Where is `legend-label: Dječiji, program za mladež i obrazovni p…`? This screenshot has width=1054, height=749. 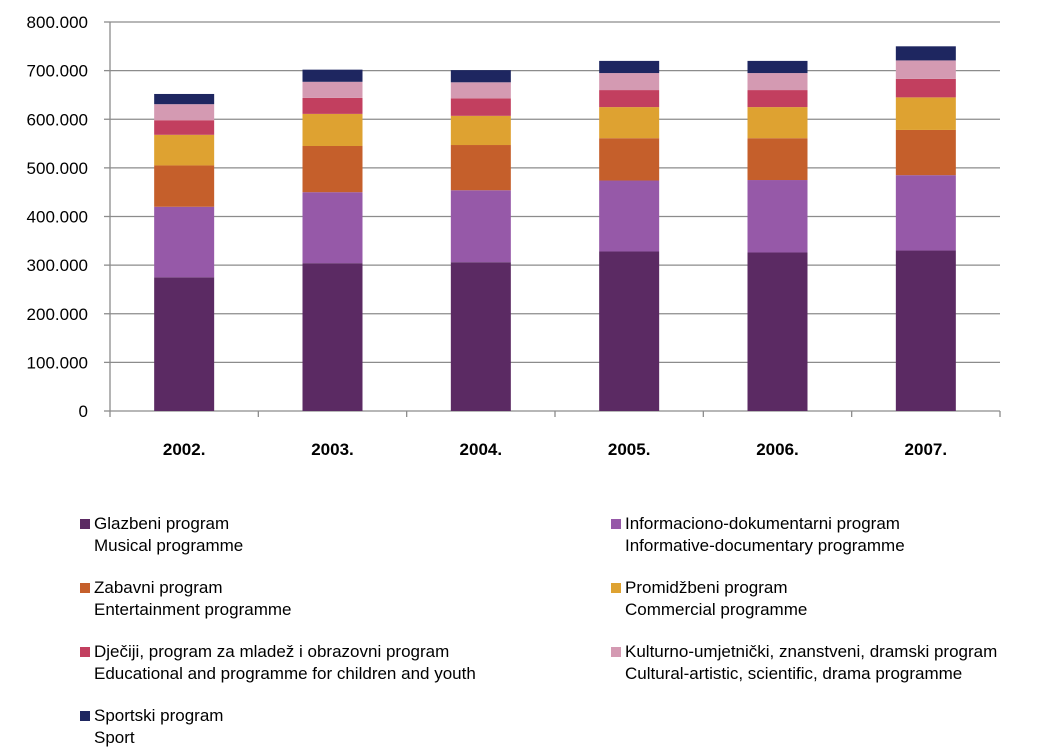 legend-label: Dječiji, program za mladež i obrazovni p… is located at coordinates (272, 651).